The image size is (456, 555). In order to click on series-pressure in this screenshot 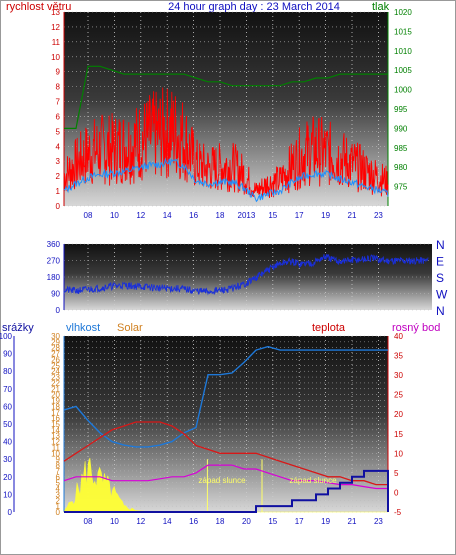, I will do `click(226, 97)`.